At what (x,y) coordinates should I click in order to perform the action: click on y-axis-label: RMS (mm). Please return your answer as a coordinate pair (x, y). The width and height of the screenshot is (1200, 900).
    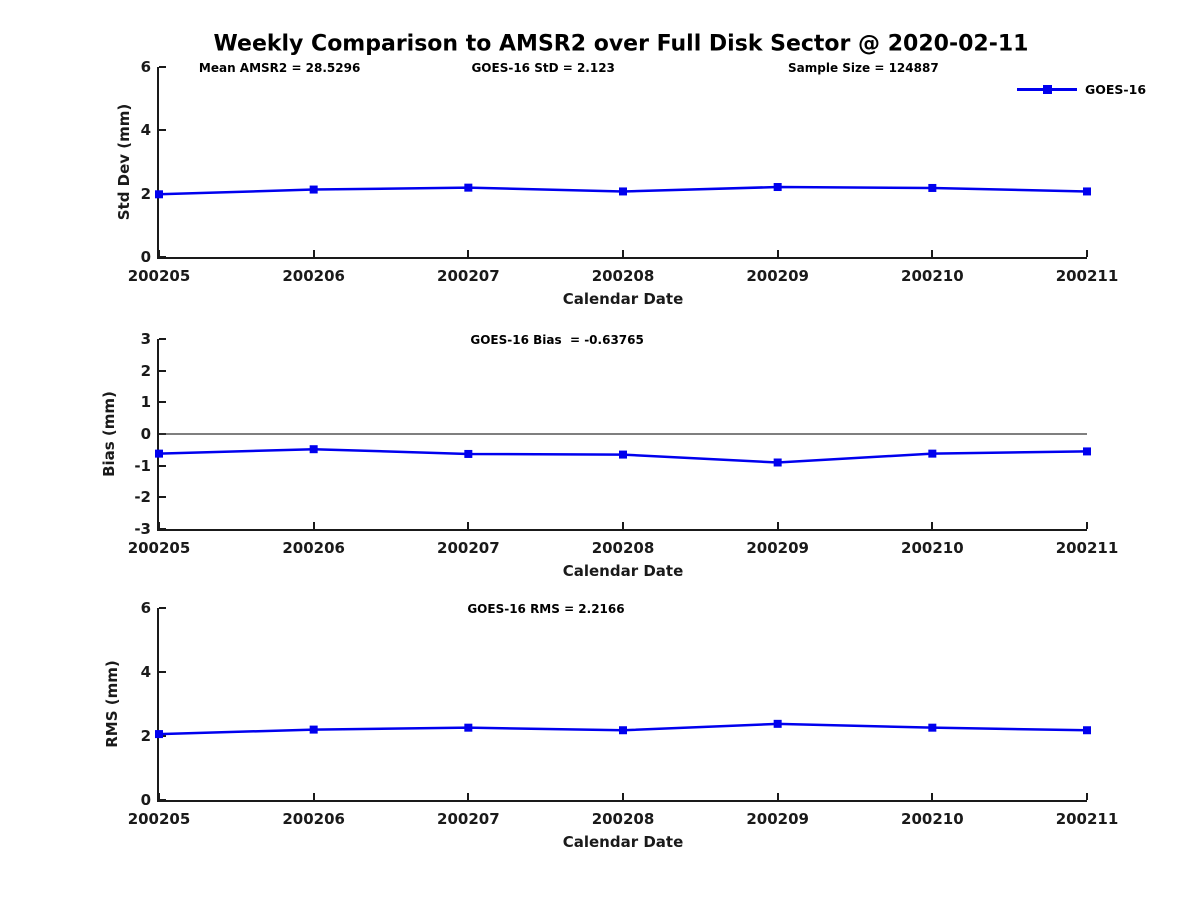
    Looking at the image, I should click on (112, 704).